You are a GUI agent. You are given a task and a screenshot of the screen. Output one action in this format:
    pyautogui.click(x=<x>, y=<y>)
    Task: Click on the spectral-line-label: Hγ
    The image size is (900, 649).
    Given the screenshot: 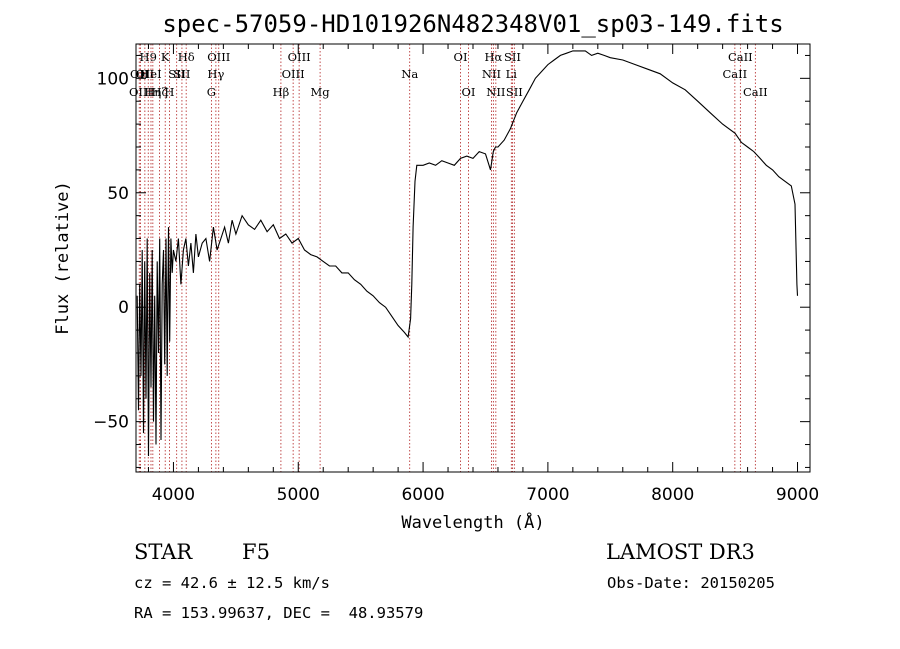 What is the action you would take?
    pyautogui.click(x=215, y=74)
    